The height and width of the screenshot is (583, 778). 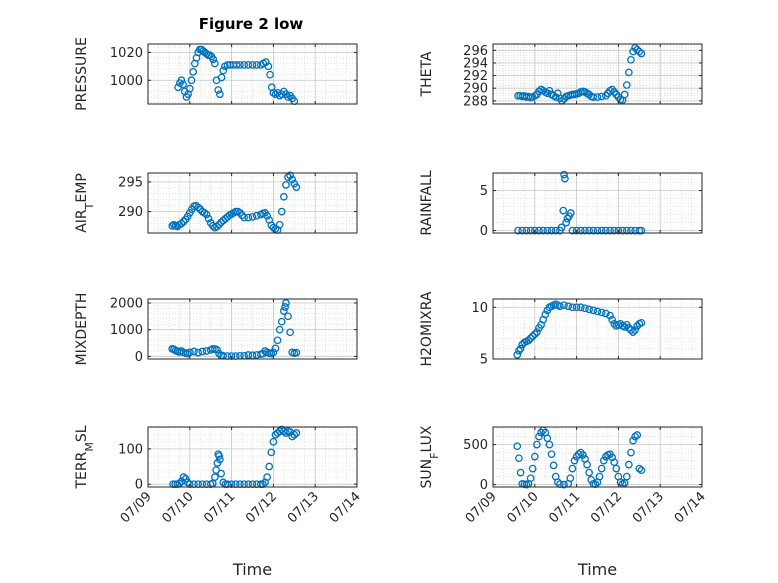 I want to click on y-tick-label: 292, so click(x=475, y=76).